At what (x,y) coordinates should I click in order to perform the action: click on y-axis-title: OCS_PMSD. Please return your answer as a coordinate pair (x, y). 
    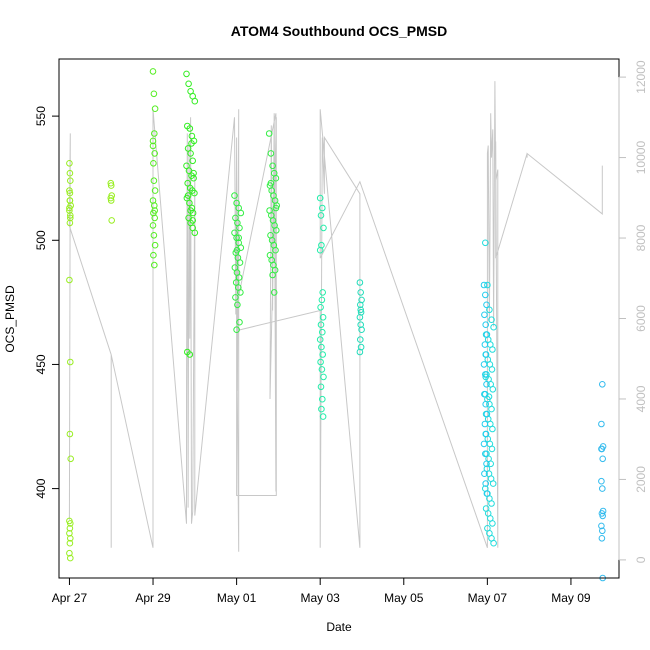
    Looking at the image, I should click on (10, 319).